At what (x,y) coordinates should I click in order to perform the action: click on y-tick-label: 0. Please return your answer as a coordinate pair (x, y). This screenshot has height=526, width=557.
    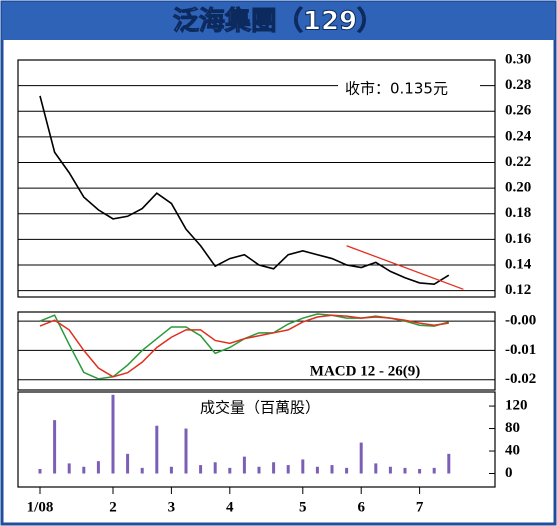
    Looking at the image, I should click on (509, 473).